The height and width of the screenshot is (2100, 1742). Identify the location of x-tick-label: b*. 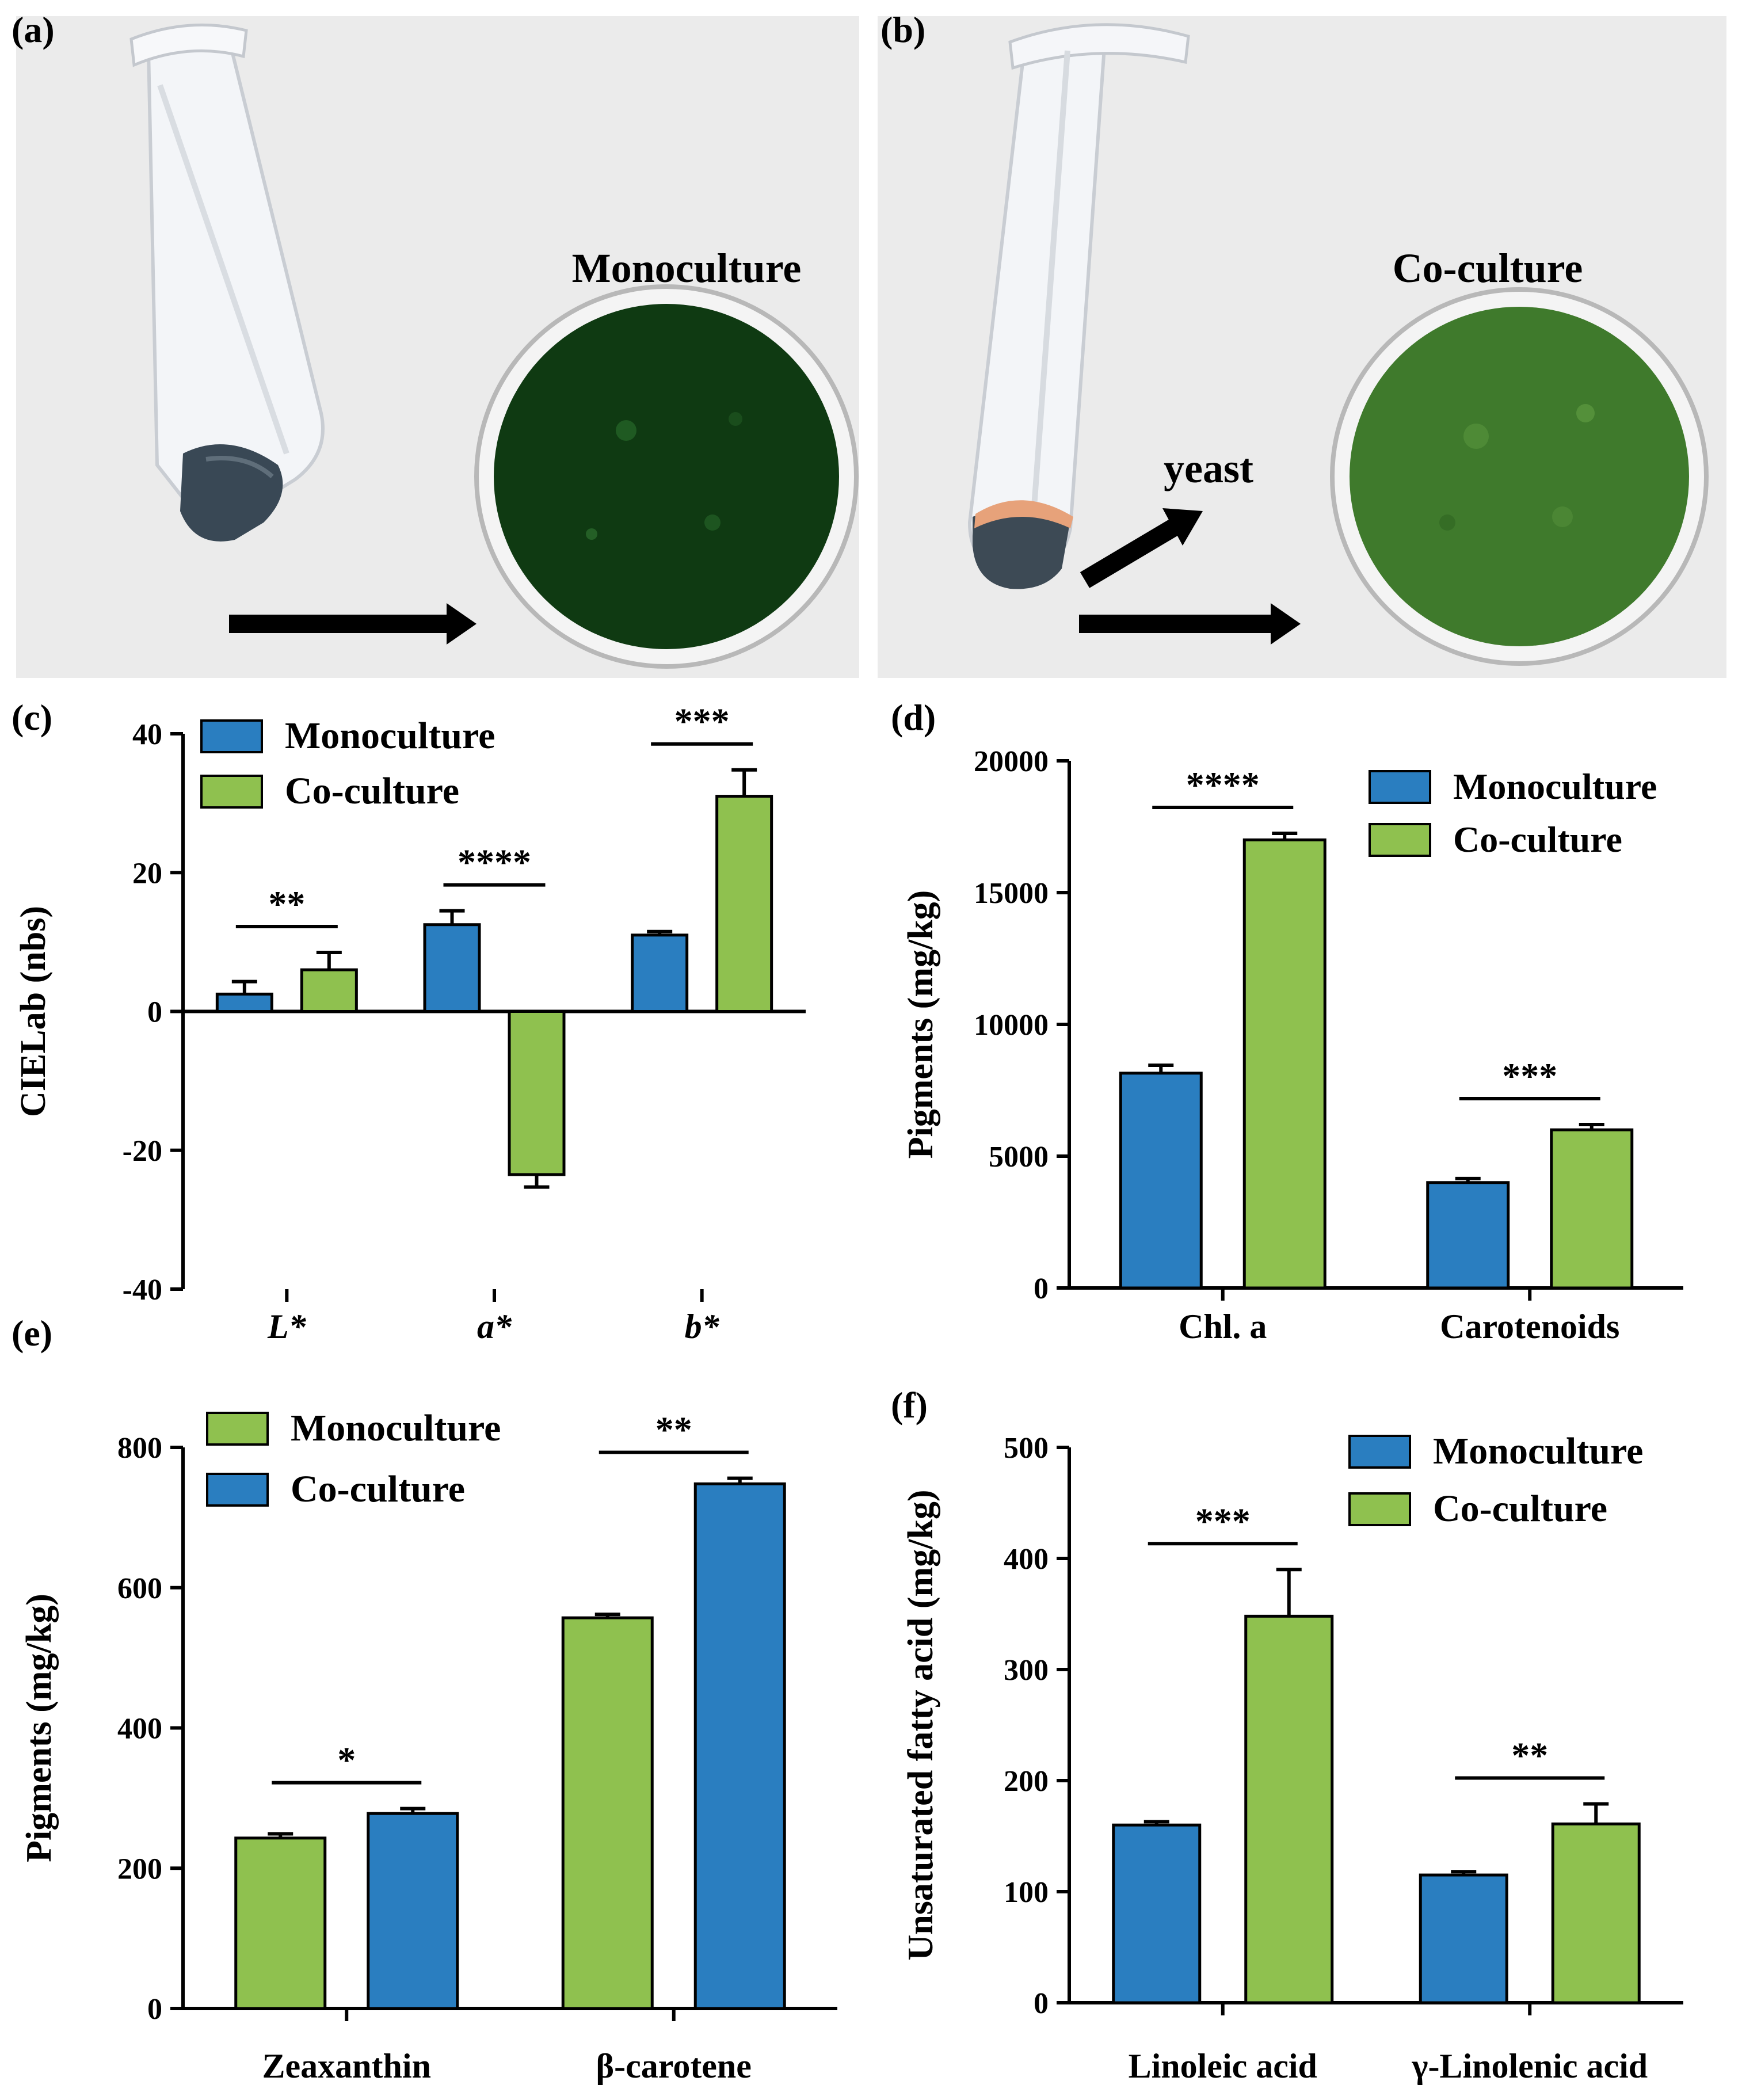
(702, 1327).